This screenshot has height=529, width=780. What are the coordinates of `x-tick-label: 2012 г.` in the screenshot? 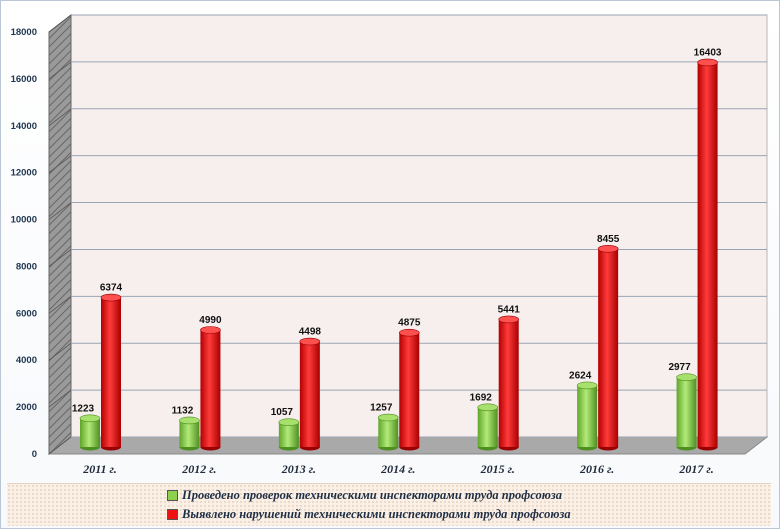 It's located at (198, 469).